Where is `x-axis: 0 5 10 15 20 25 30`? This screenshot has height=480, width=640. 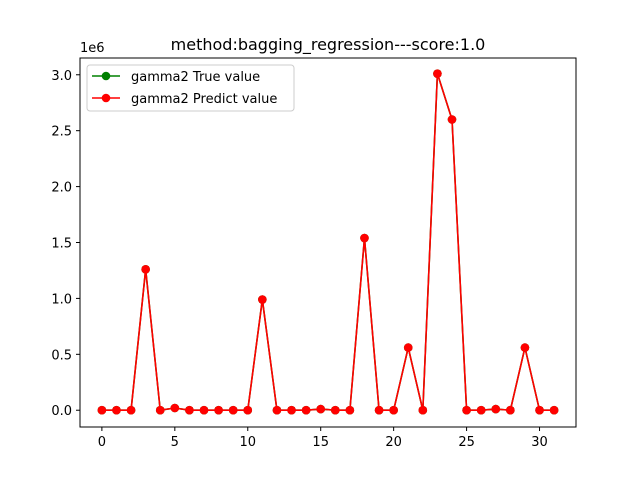 x-axis: 0 5 10 15 20 25 30 is located at coordinates (323, 438).